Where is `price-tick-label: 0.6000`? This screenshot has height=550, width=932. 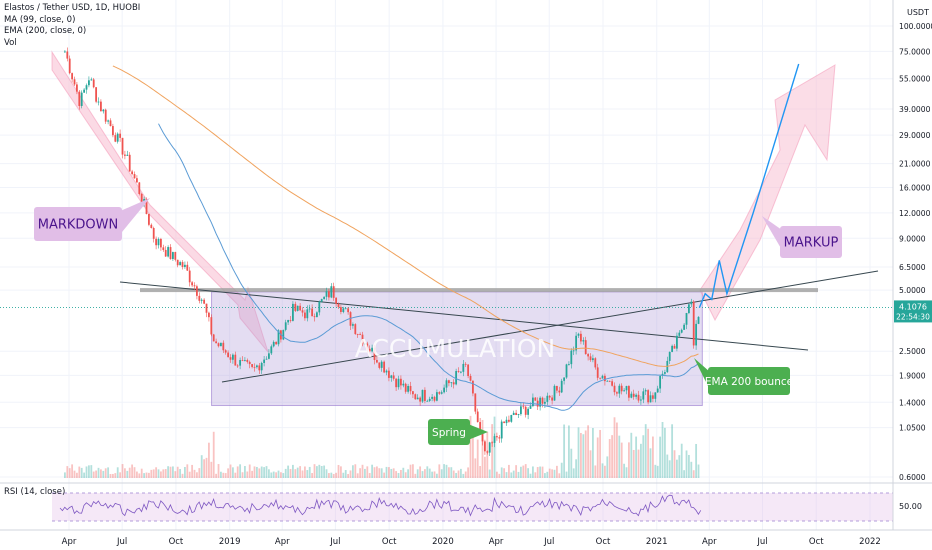 price-tick-label: 0.6000 is located at coordinates (912, 477).